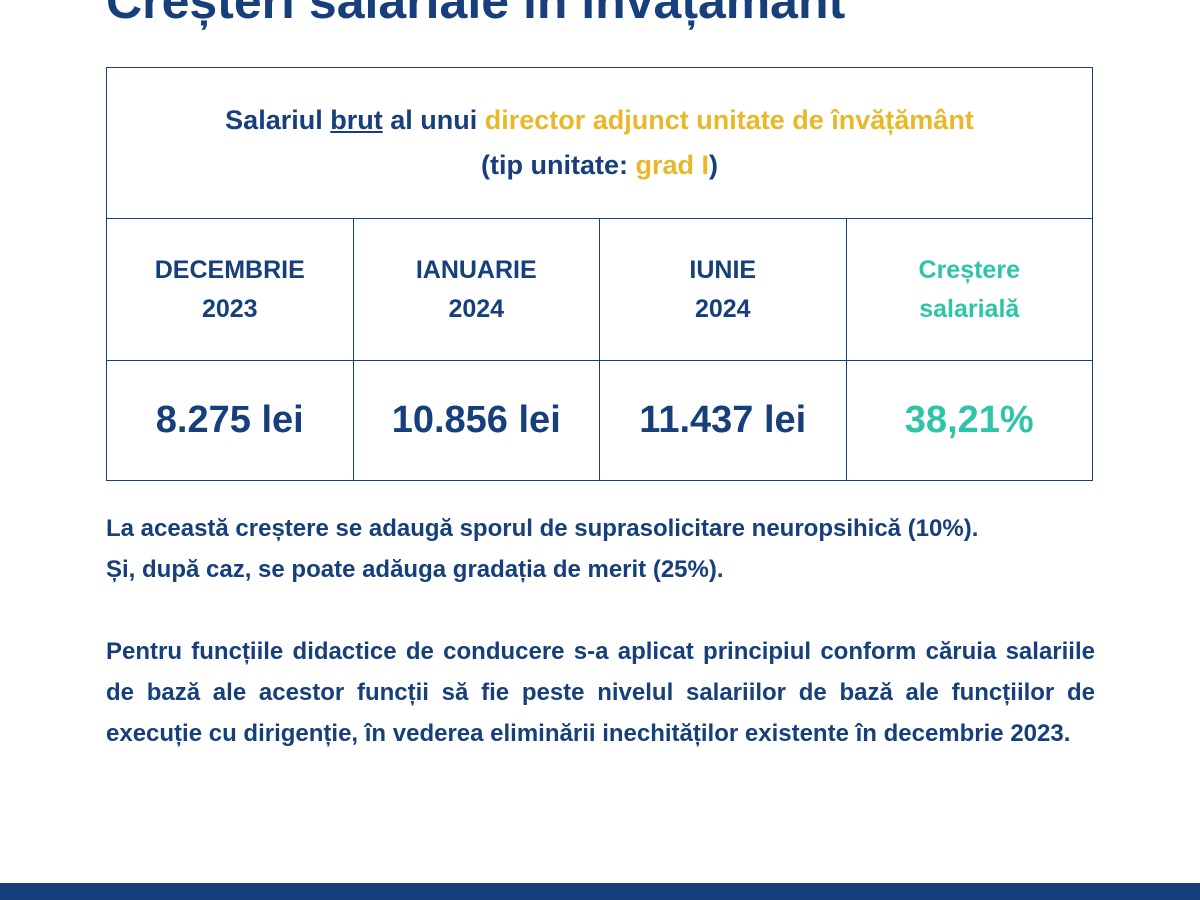  I want to click on caption-segment: director adjunct unitate de învățământ, so click(729, 120).